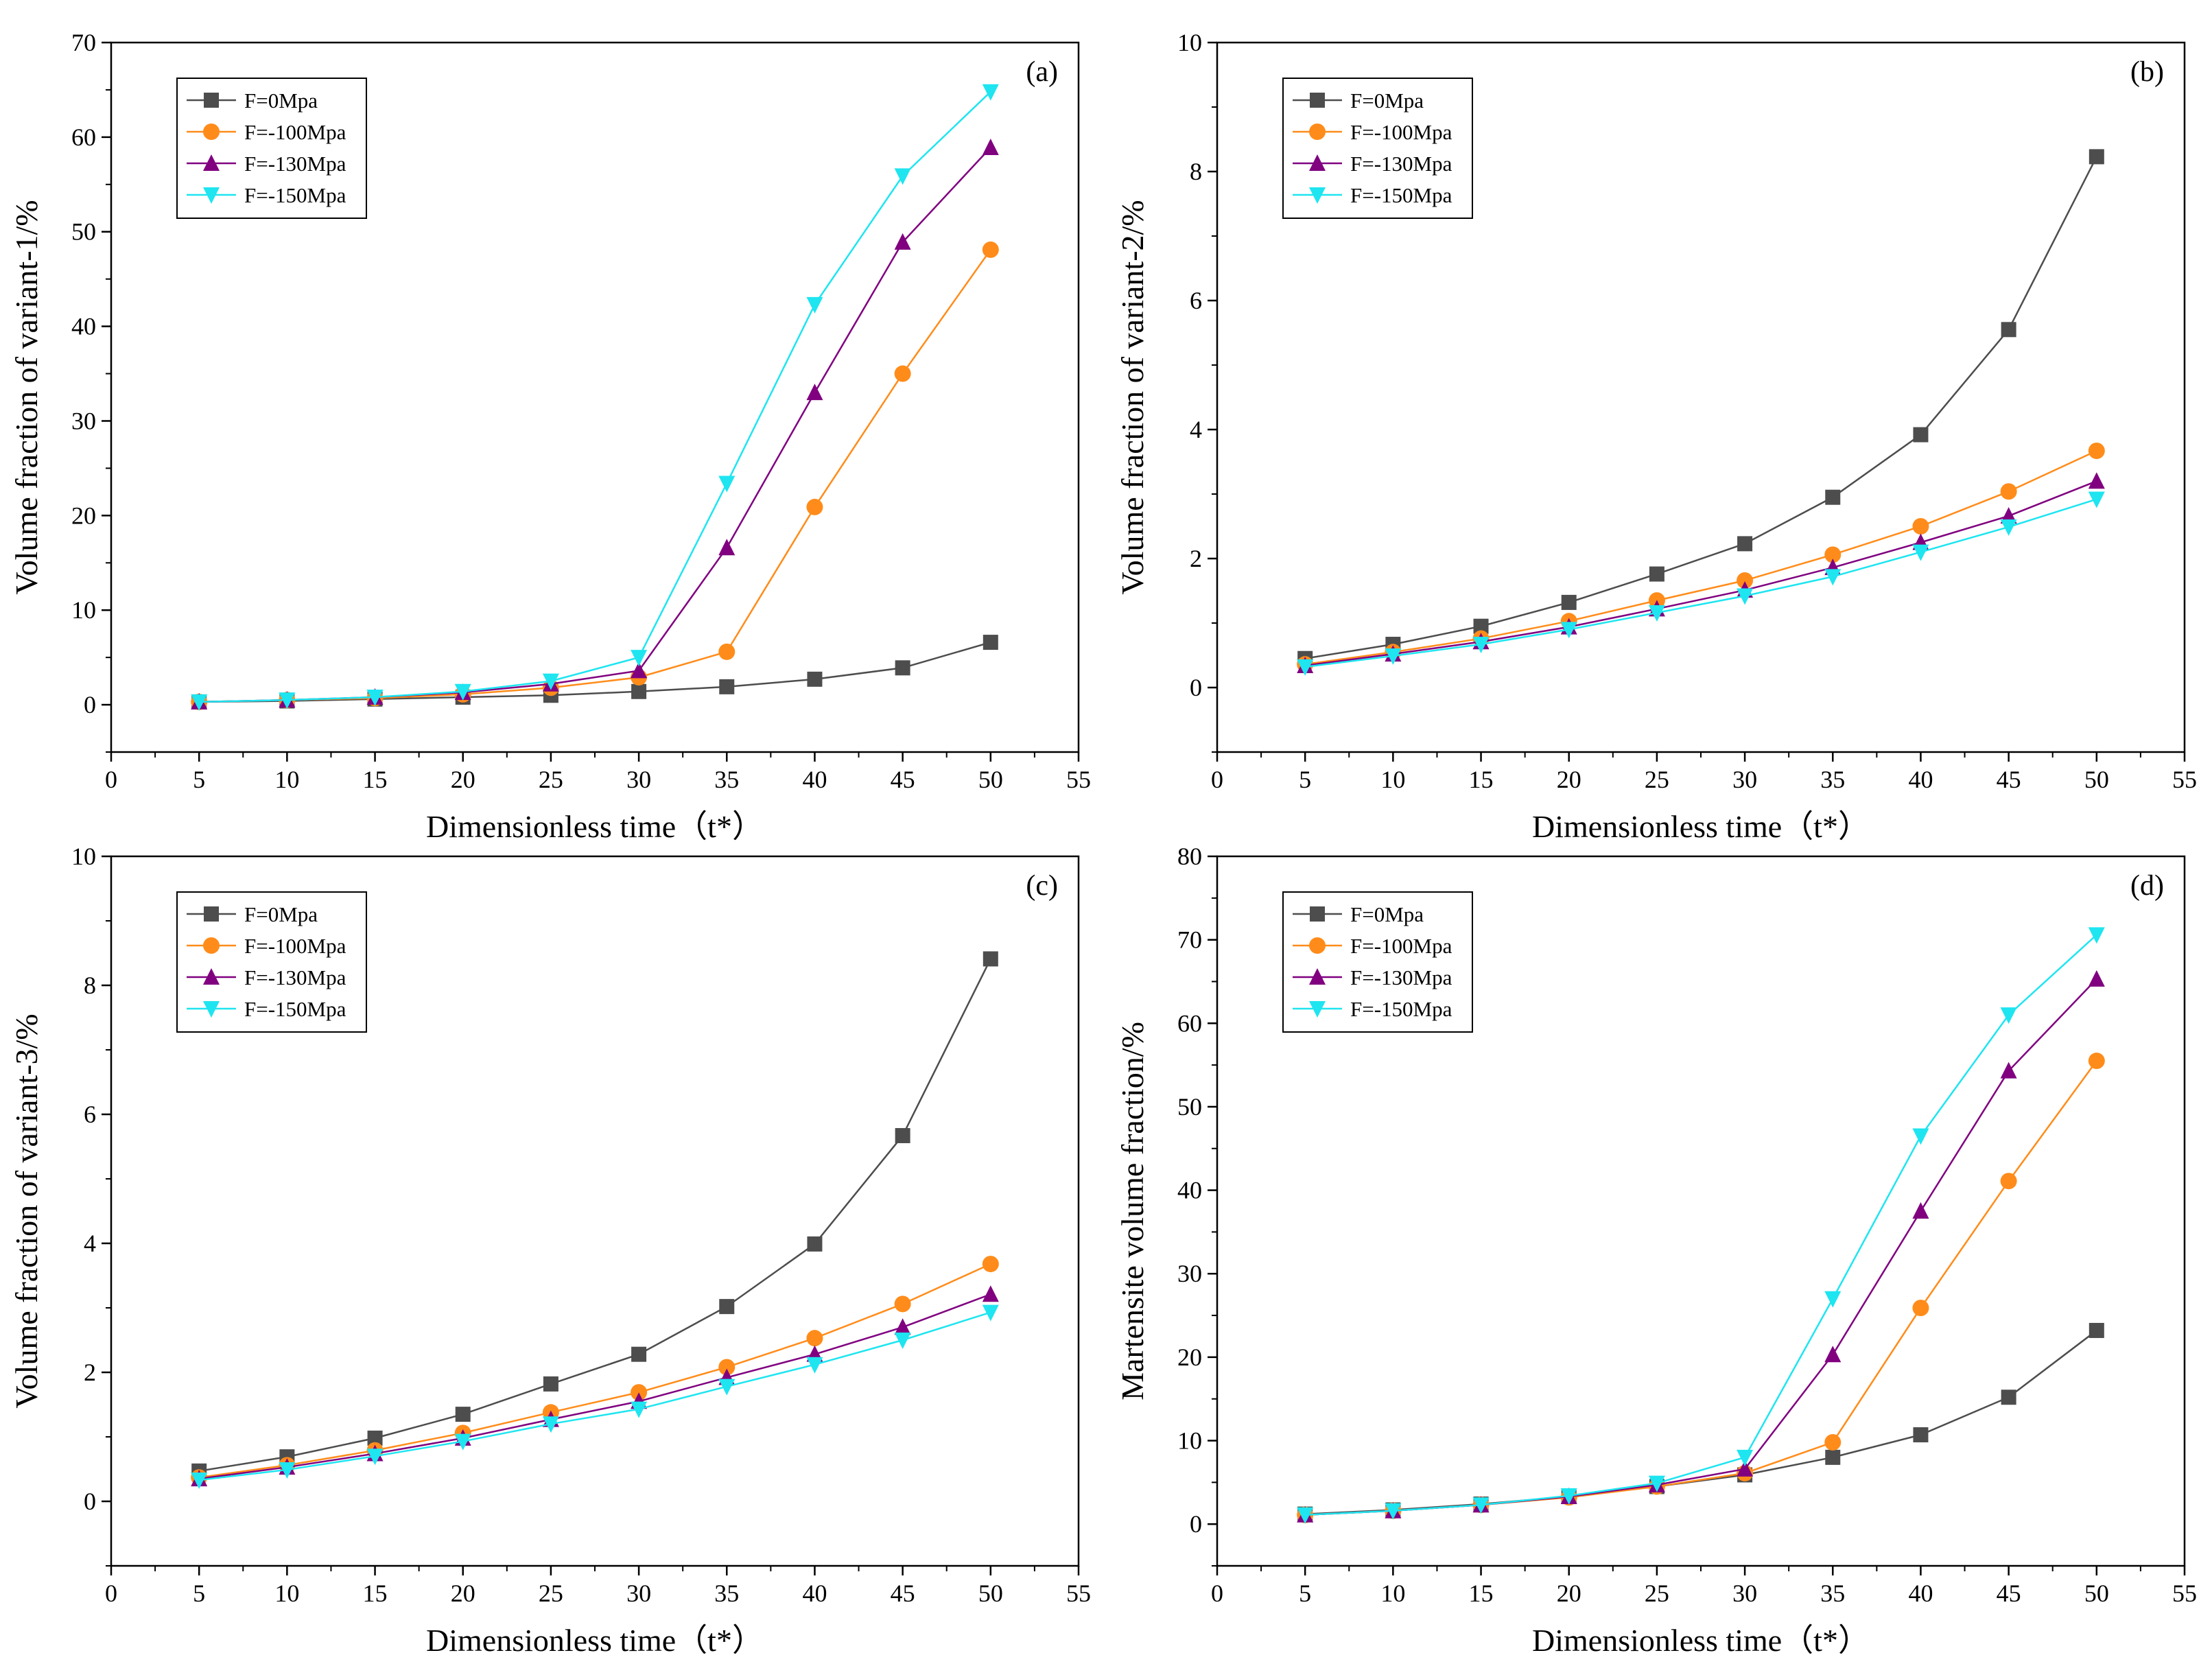 Image resolution: width=2212 pixels, height=1677 pixels. I want to click on panel-label: (c), so click(1042, 886).